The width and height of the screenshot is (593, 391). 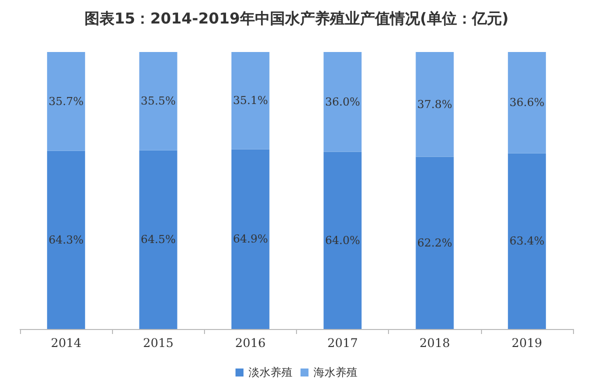 What do you see at coordinates (158, 343) in the screenshot?
I see `x-tick-label: 2015` at bounding box center [158, 343].